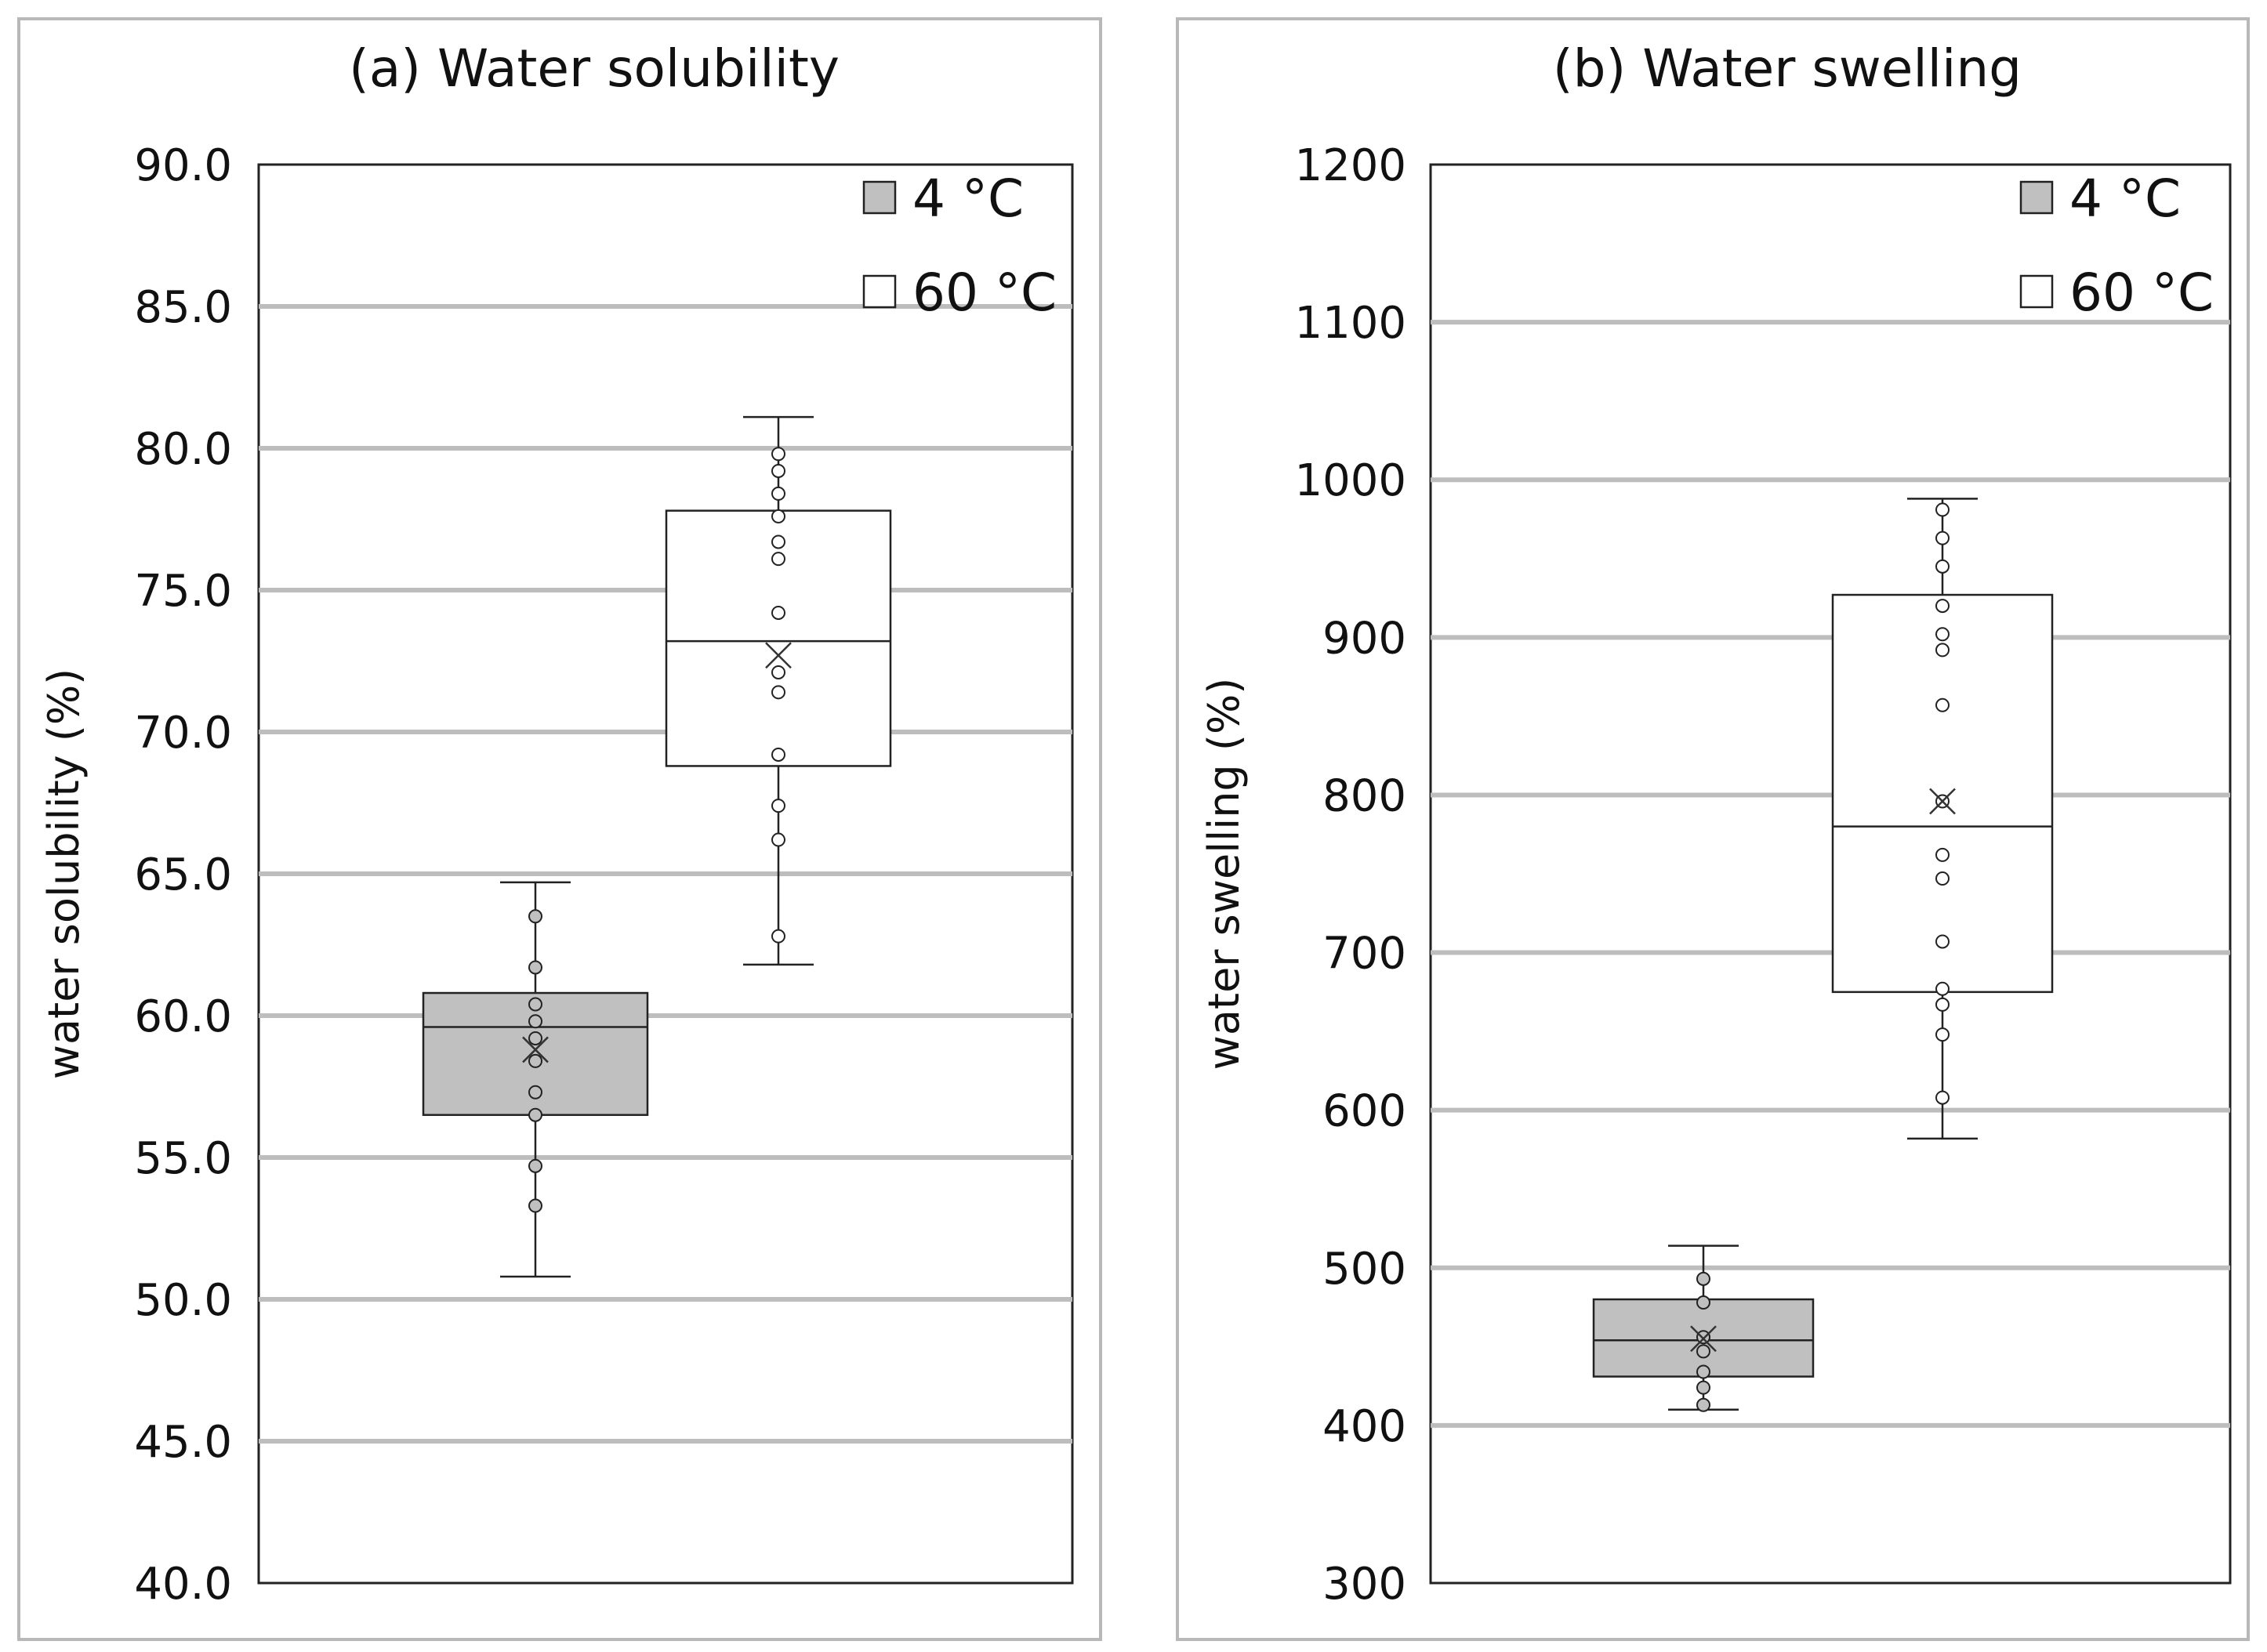 Image resolution: width=2267 pixels, height=1652 pixels. Describe the element at coordinates (183, 1016) in the screenshot. I see `y-tick-label: 60.0` at that location.